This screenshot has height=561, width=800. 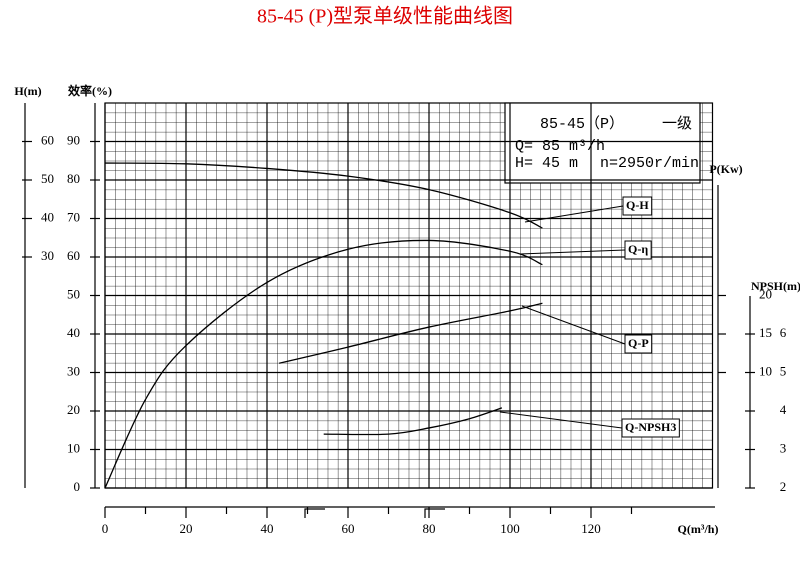 What do you see at coordinates (73, 293) in the screenshot?
I see `y-tick-label: 50` at bounding box center [73, 293].